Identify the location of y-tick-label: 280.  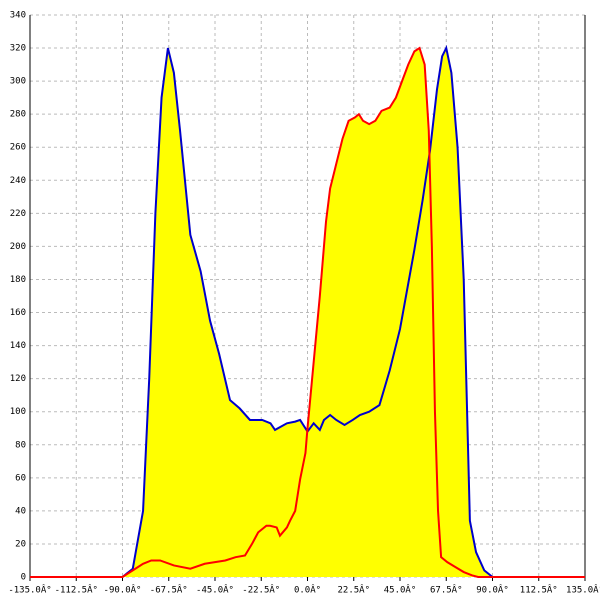
(18, 115).